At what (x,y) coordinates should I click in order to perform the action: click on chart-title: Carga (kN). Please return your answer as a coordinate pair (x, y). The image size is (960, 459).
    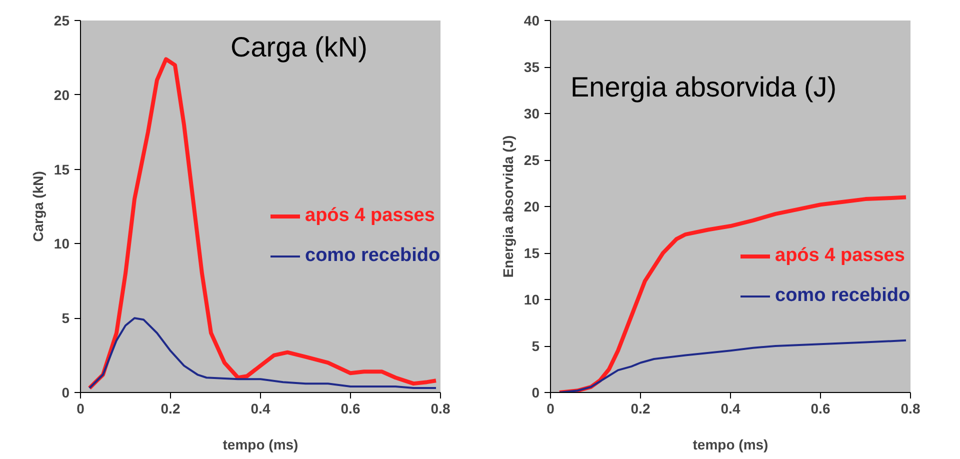
    Looking at the image, I should click on (299, 47).